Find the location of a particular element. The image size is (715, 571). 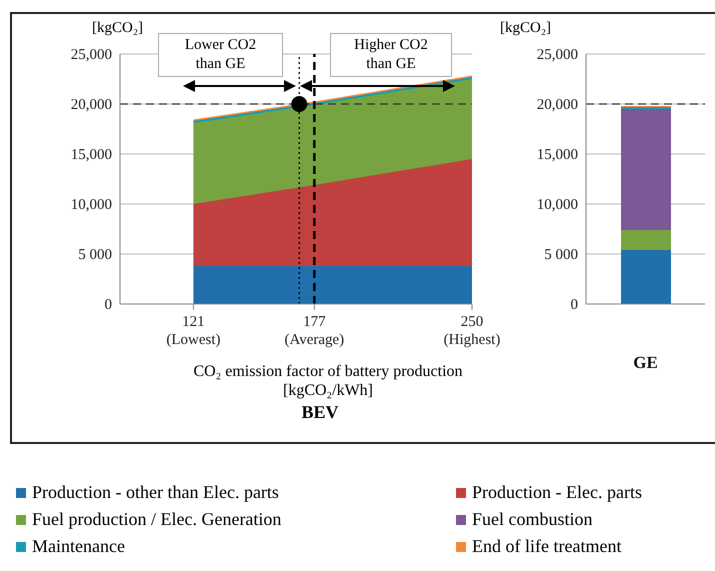

x-tick-label: 250 (Highest) is located at coordinates (472, 331).